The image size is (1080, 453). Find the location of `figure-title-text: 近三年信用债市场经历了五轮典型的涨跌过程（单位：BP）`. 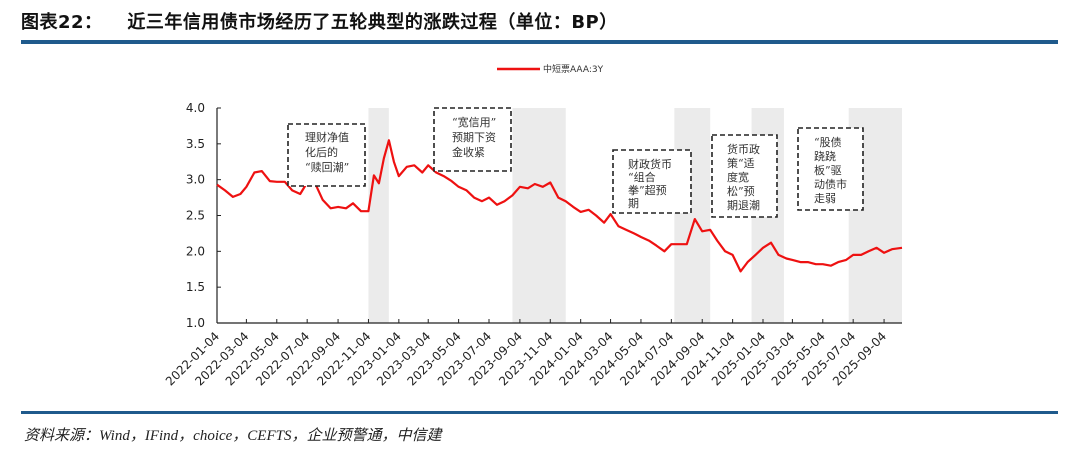

figure-title-text: 近三年信用债市场经历了五轮典型的涨跌过程（单位：BP） is located at coordinates (372, 22).